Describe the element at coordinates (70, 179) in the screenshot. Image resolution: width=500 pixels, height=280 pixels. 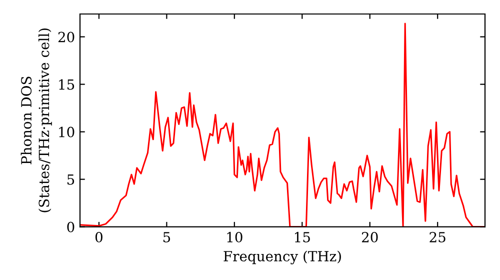
I see `y-tick-label: 5` at that location.